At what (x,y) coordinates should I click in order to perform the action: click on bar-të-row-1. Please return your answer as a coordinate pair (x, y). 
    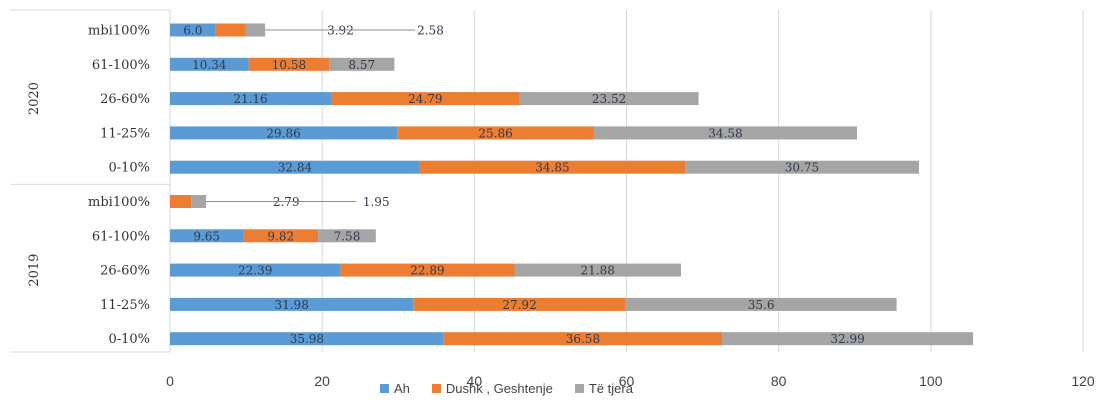
    Looking at the image, I should click on (362, 64).